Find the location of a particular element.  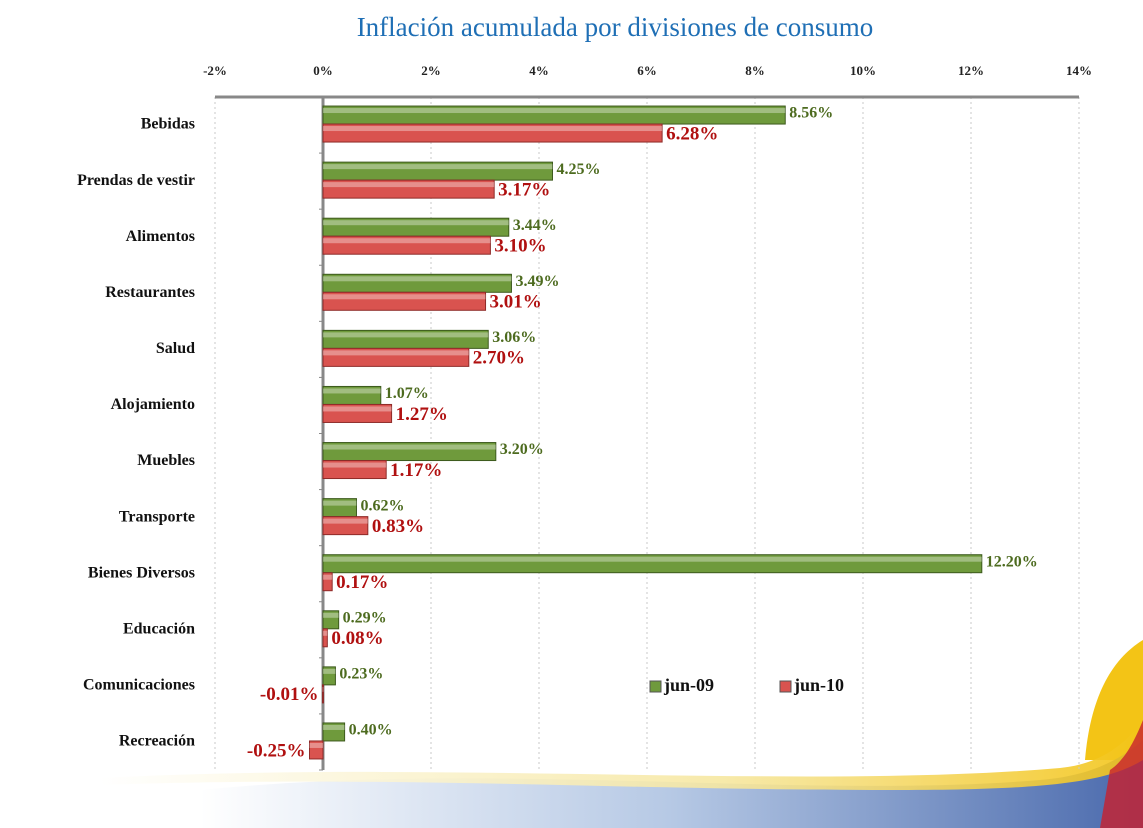

value-label: -0.01% is located at coordinates (289, 694).